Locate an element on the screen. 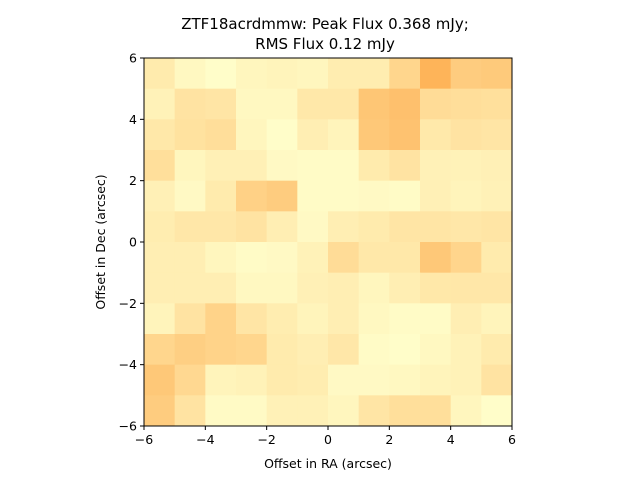 The width and height of the screenshot is (640, 480). x-tick-label: −4 is located at coordinates (205, 439).